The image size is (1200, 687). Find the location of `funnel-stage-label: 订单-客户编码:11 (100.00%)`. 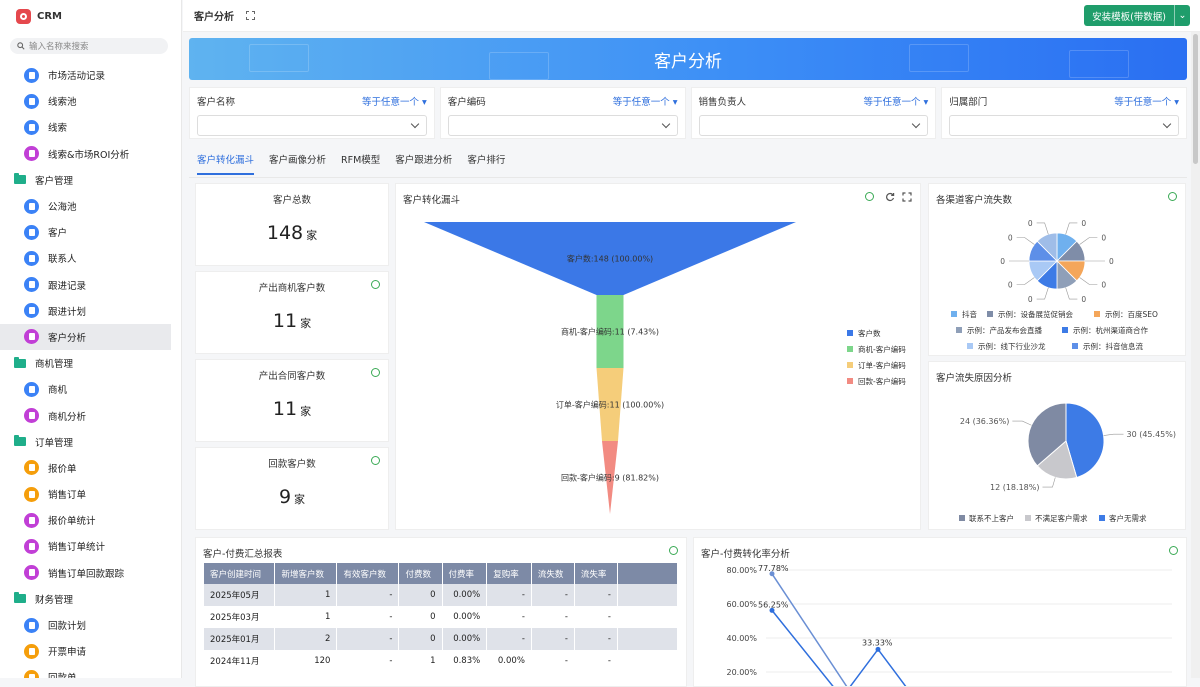

funnel-stage-label: 订单-客户编码:11 (100.00%) is located at coordinates (610, 405).